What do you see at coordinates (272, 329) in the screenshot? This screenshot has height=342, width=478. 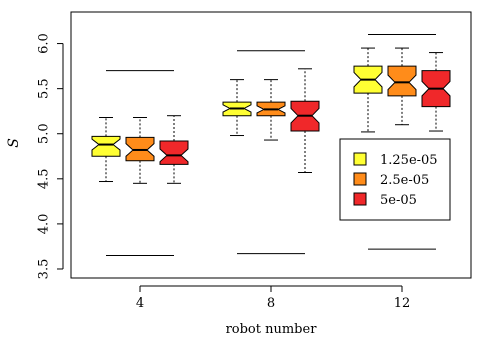 I see `x-axis-label: robot number` at bounding box center [272, 329].